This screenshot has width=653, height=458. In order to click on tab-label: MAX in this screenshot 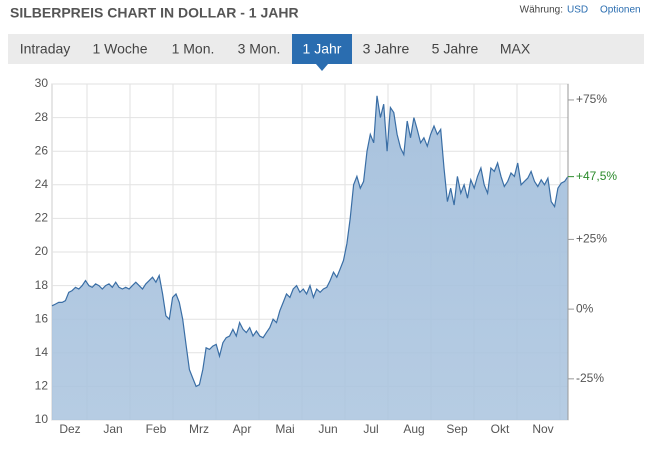, I will do `click(515, 49)`.